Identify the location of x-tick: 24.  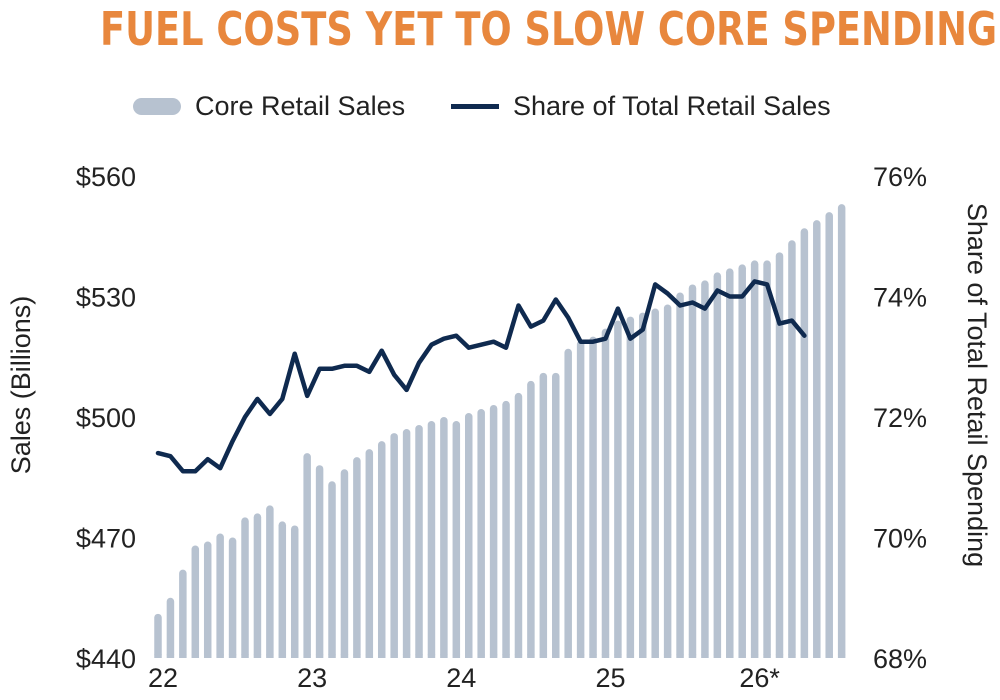
(461, 678).